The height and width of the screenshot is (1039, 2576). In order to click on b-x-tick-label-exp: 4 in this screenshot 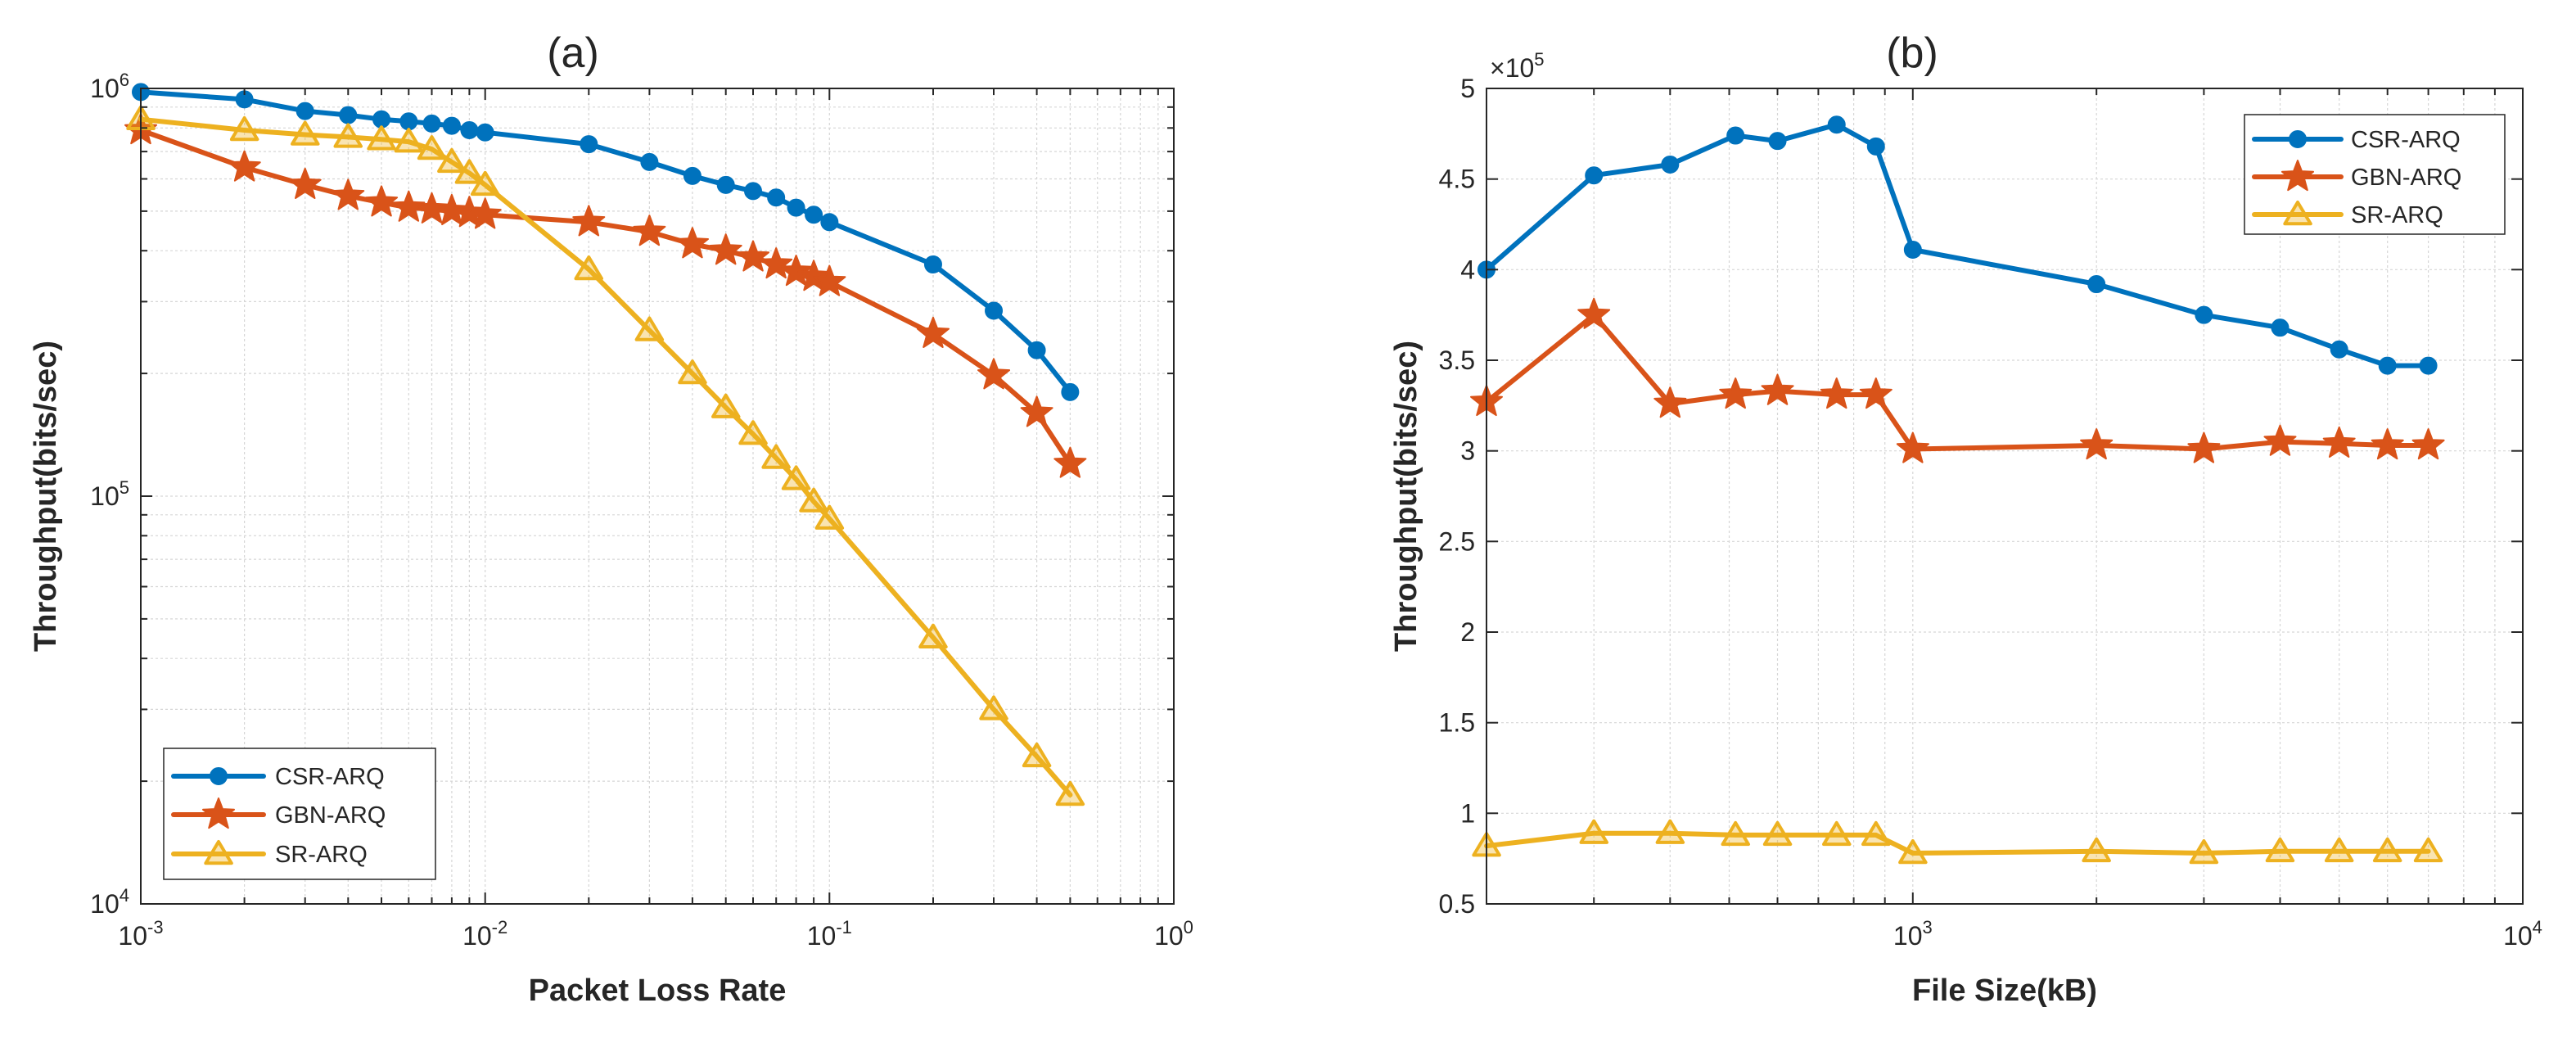, I will do `click(2537, 927)`.